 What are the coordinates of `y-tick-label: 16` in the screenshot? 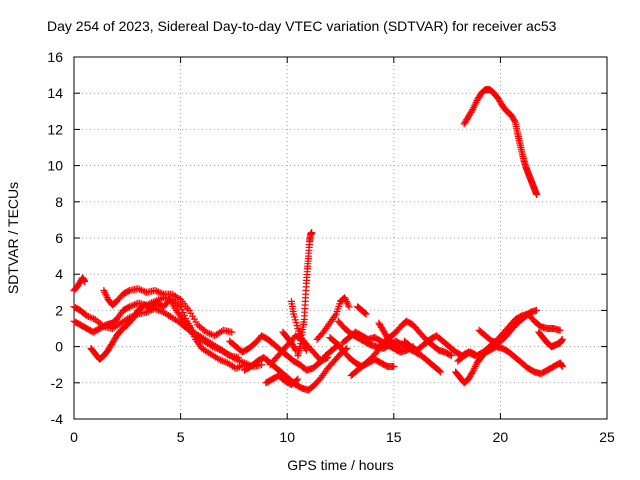 It's located at (55, 57).